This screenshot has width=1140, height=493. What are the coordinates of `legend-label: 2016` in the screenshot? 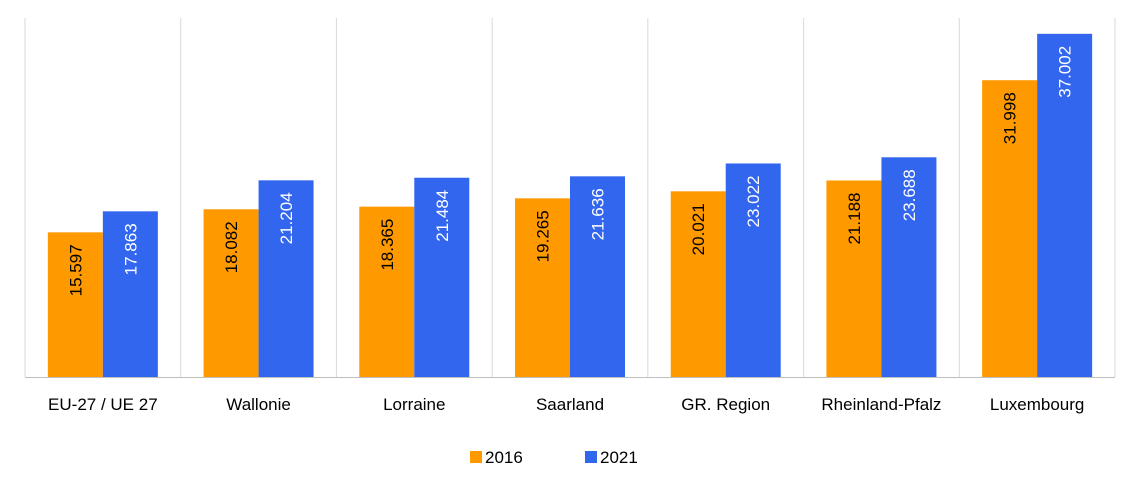 It's located at (504, 457).